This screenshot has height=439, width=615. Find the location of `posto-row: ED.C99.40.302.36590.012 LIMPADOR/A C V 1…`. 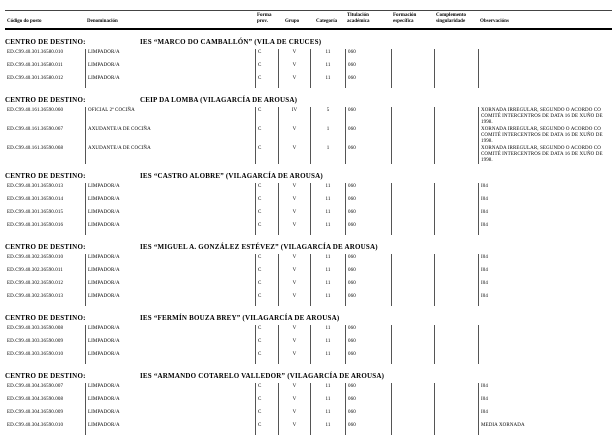

posto-row: ED.C99.40.302.36590.012 LIMPADOR/A C V 1… is located at coordinates (308, 286).